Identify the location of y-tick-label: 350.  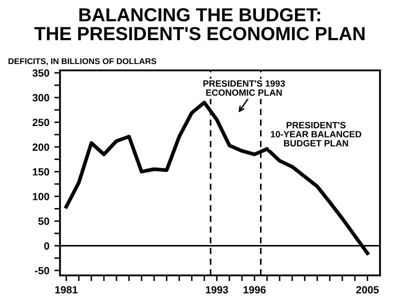
(41, 73).